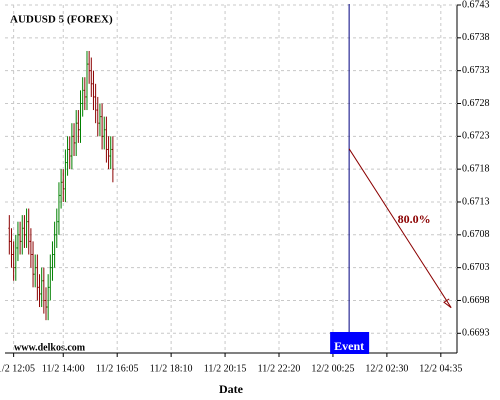 Image resolution: width=500 pixels, height=400 pixels. What do you see at coordinates (476, 333) in the screenshot?
I see `y-tick-label: 0.6693` at bounding box center [476, 333].